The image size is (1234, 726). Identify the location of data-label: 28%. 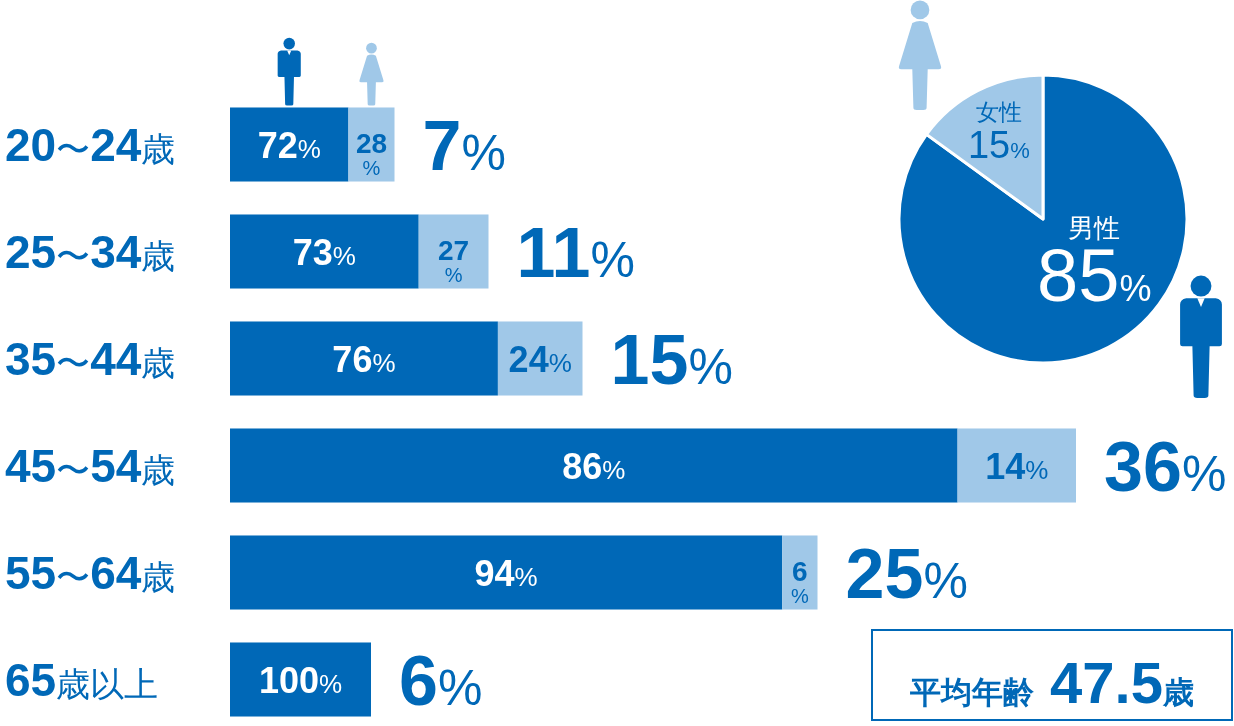
(371, 153).